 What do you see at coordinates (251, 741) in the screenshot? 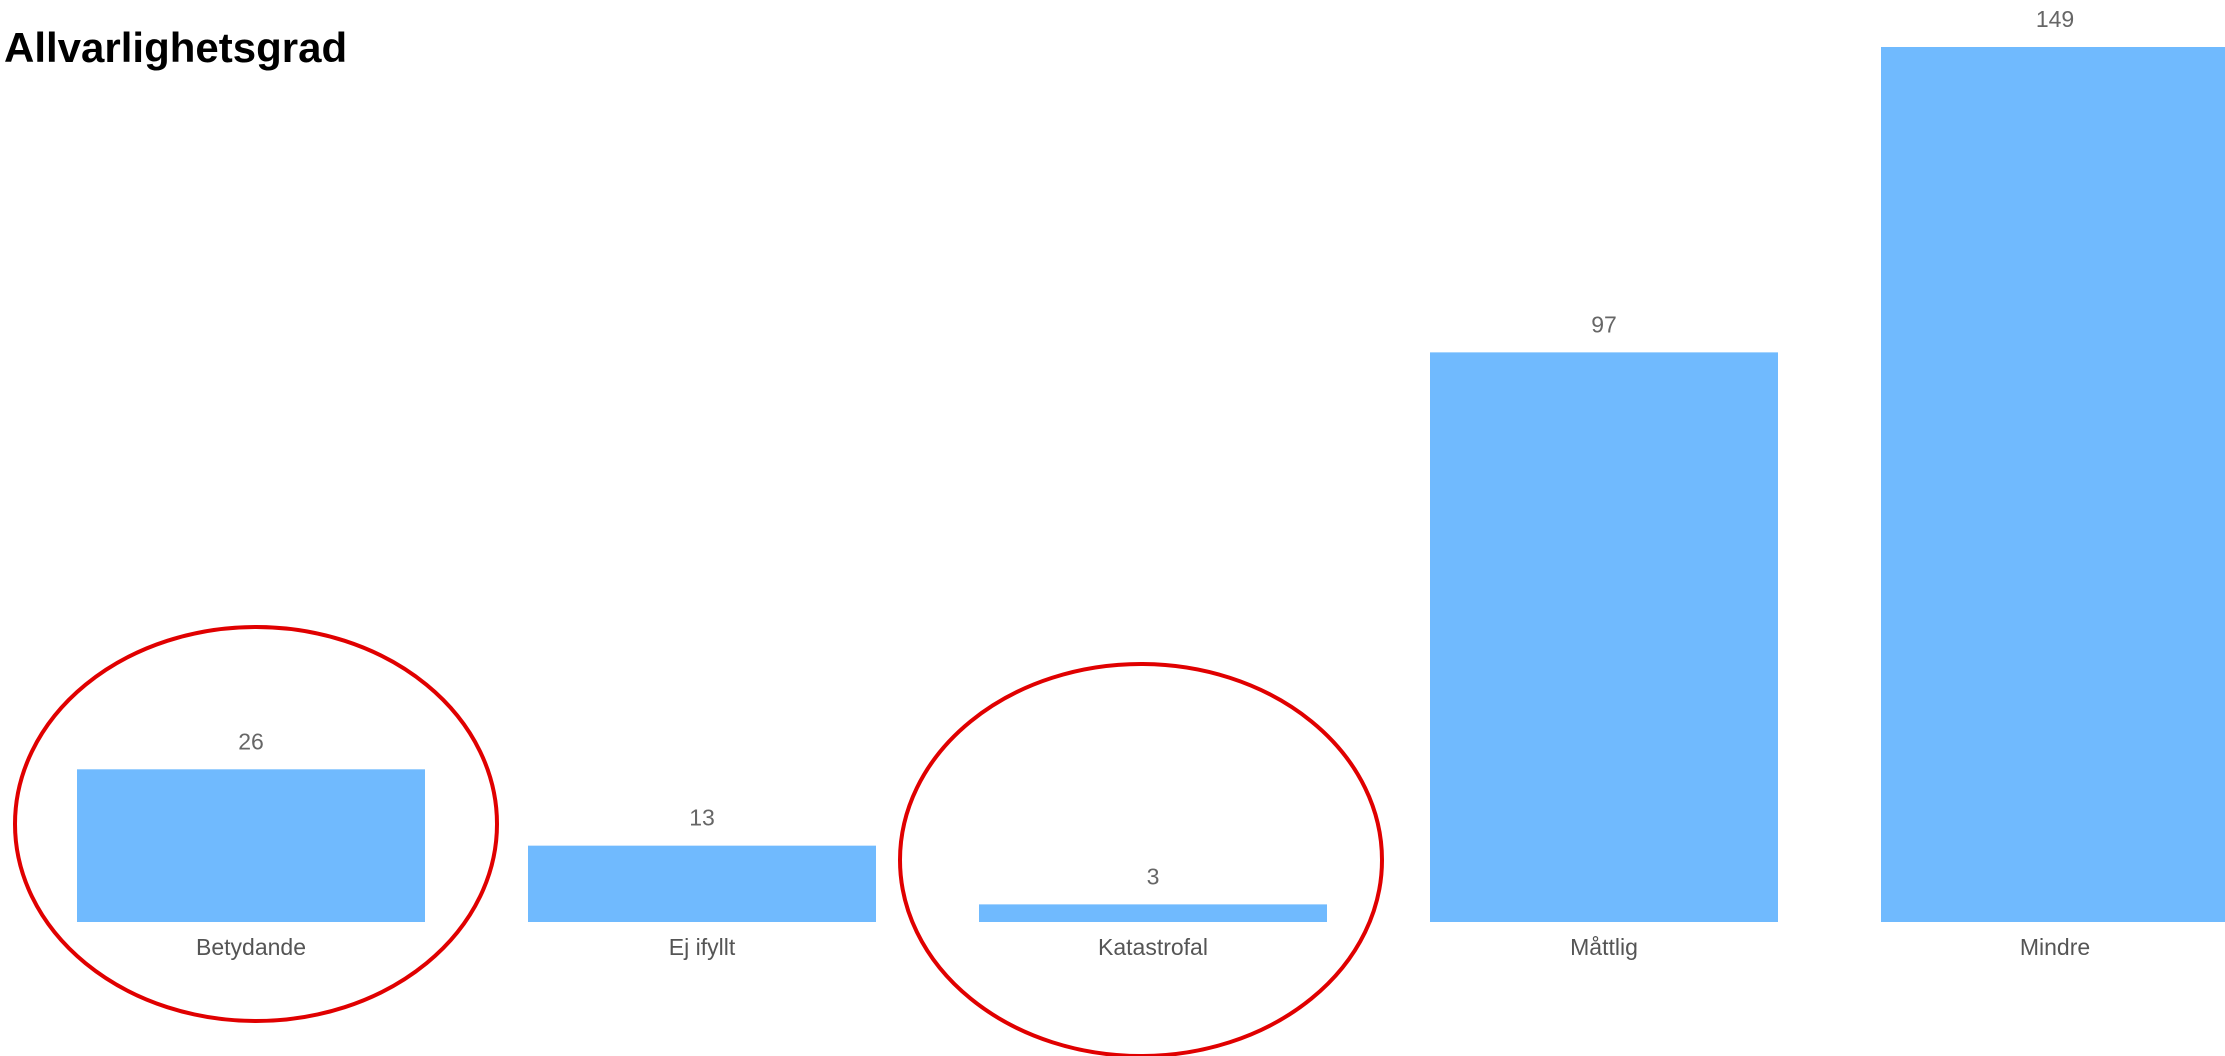
I see `data-label-betydande: 26` at bounding box center [251, 741].